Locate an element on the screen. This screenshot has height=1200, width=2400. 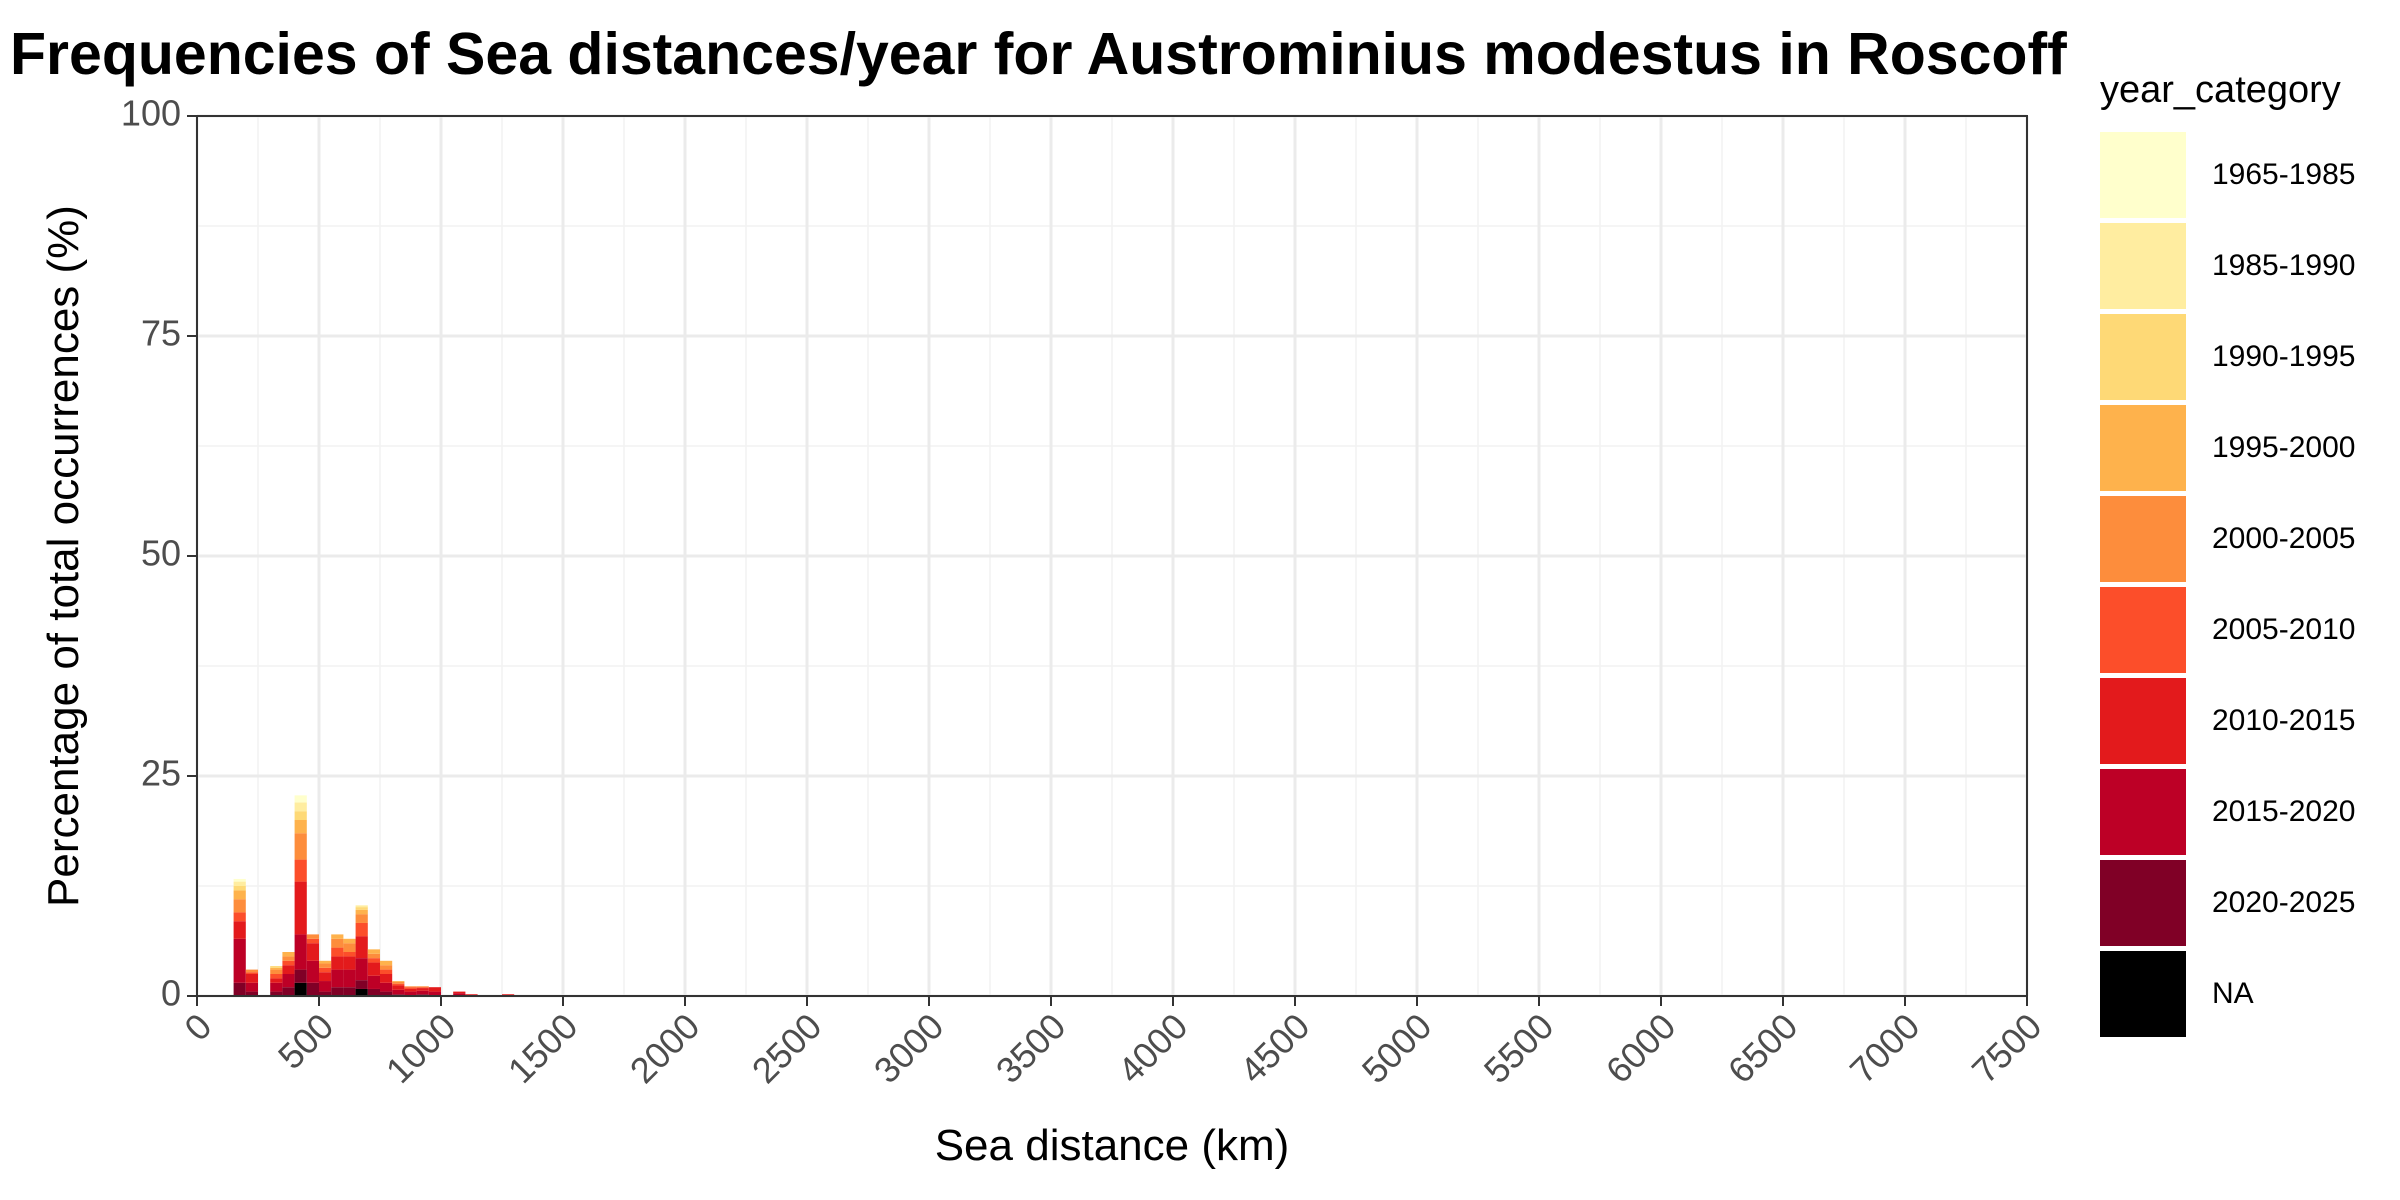
x-tick-label: 3500 is located at coordinates (1031, 1048).